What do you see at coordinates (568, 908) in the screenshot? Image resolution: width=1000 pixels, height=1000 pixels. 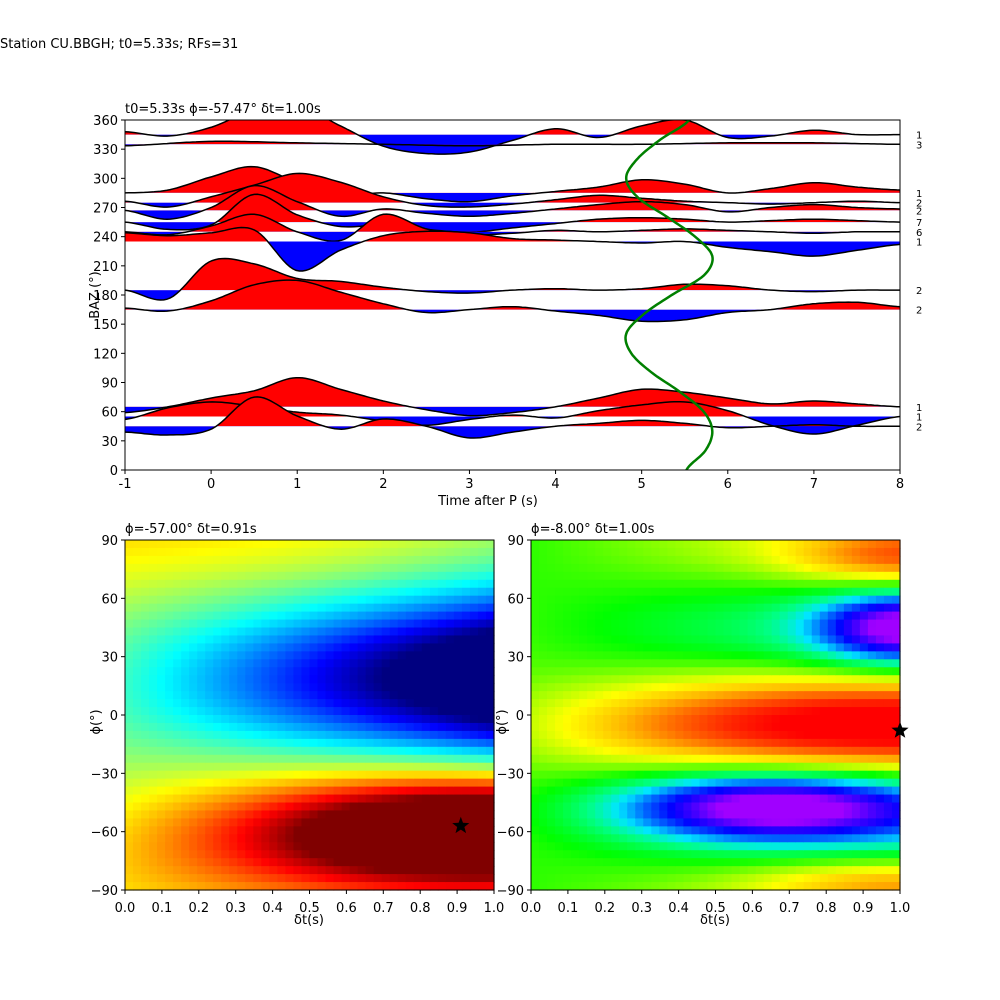 I see `heatmap-xtick-label: 0.1` at bounding box center [568, 908].